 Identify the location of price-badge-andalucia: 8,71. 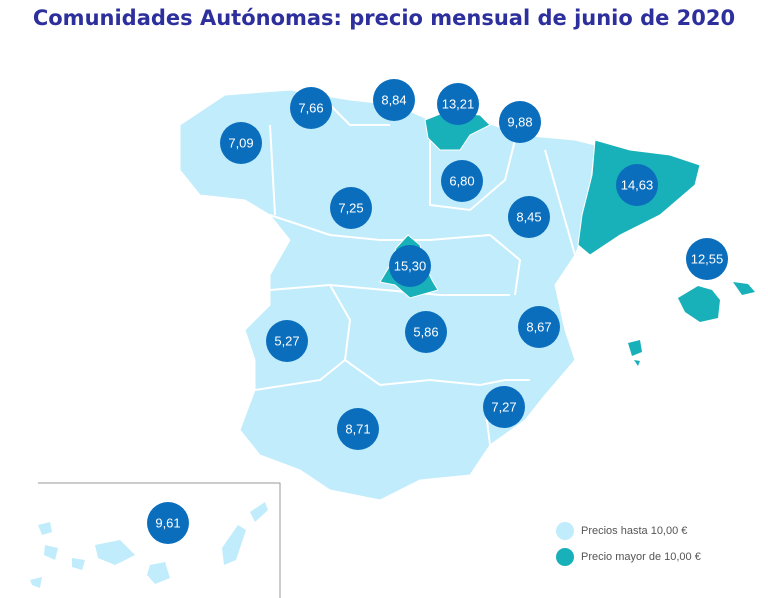
(358, 429).